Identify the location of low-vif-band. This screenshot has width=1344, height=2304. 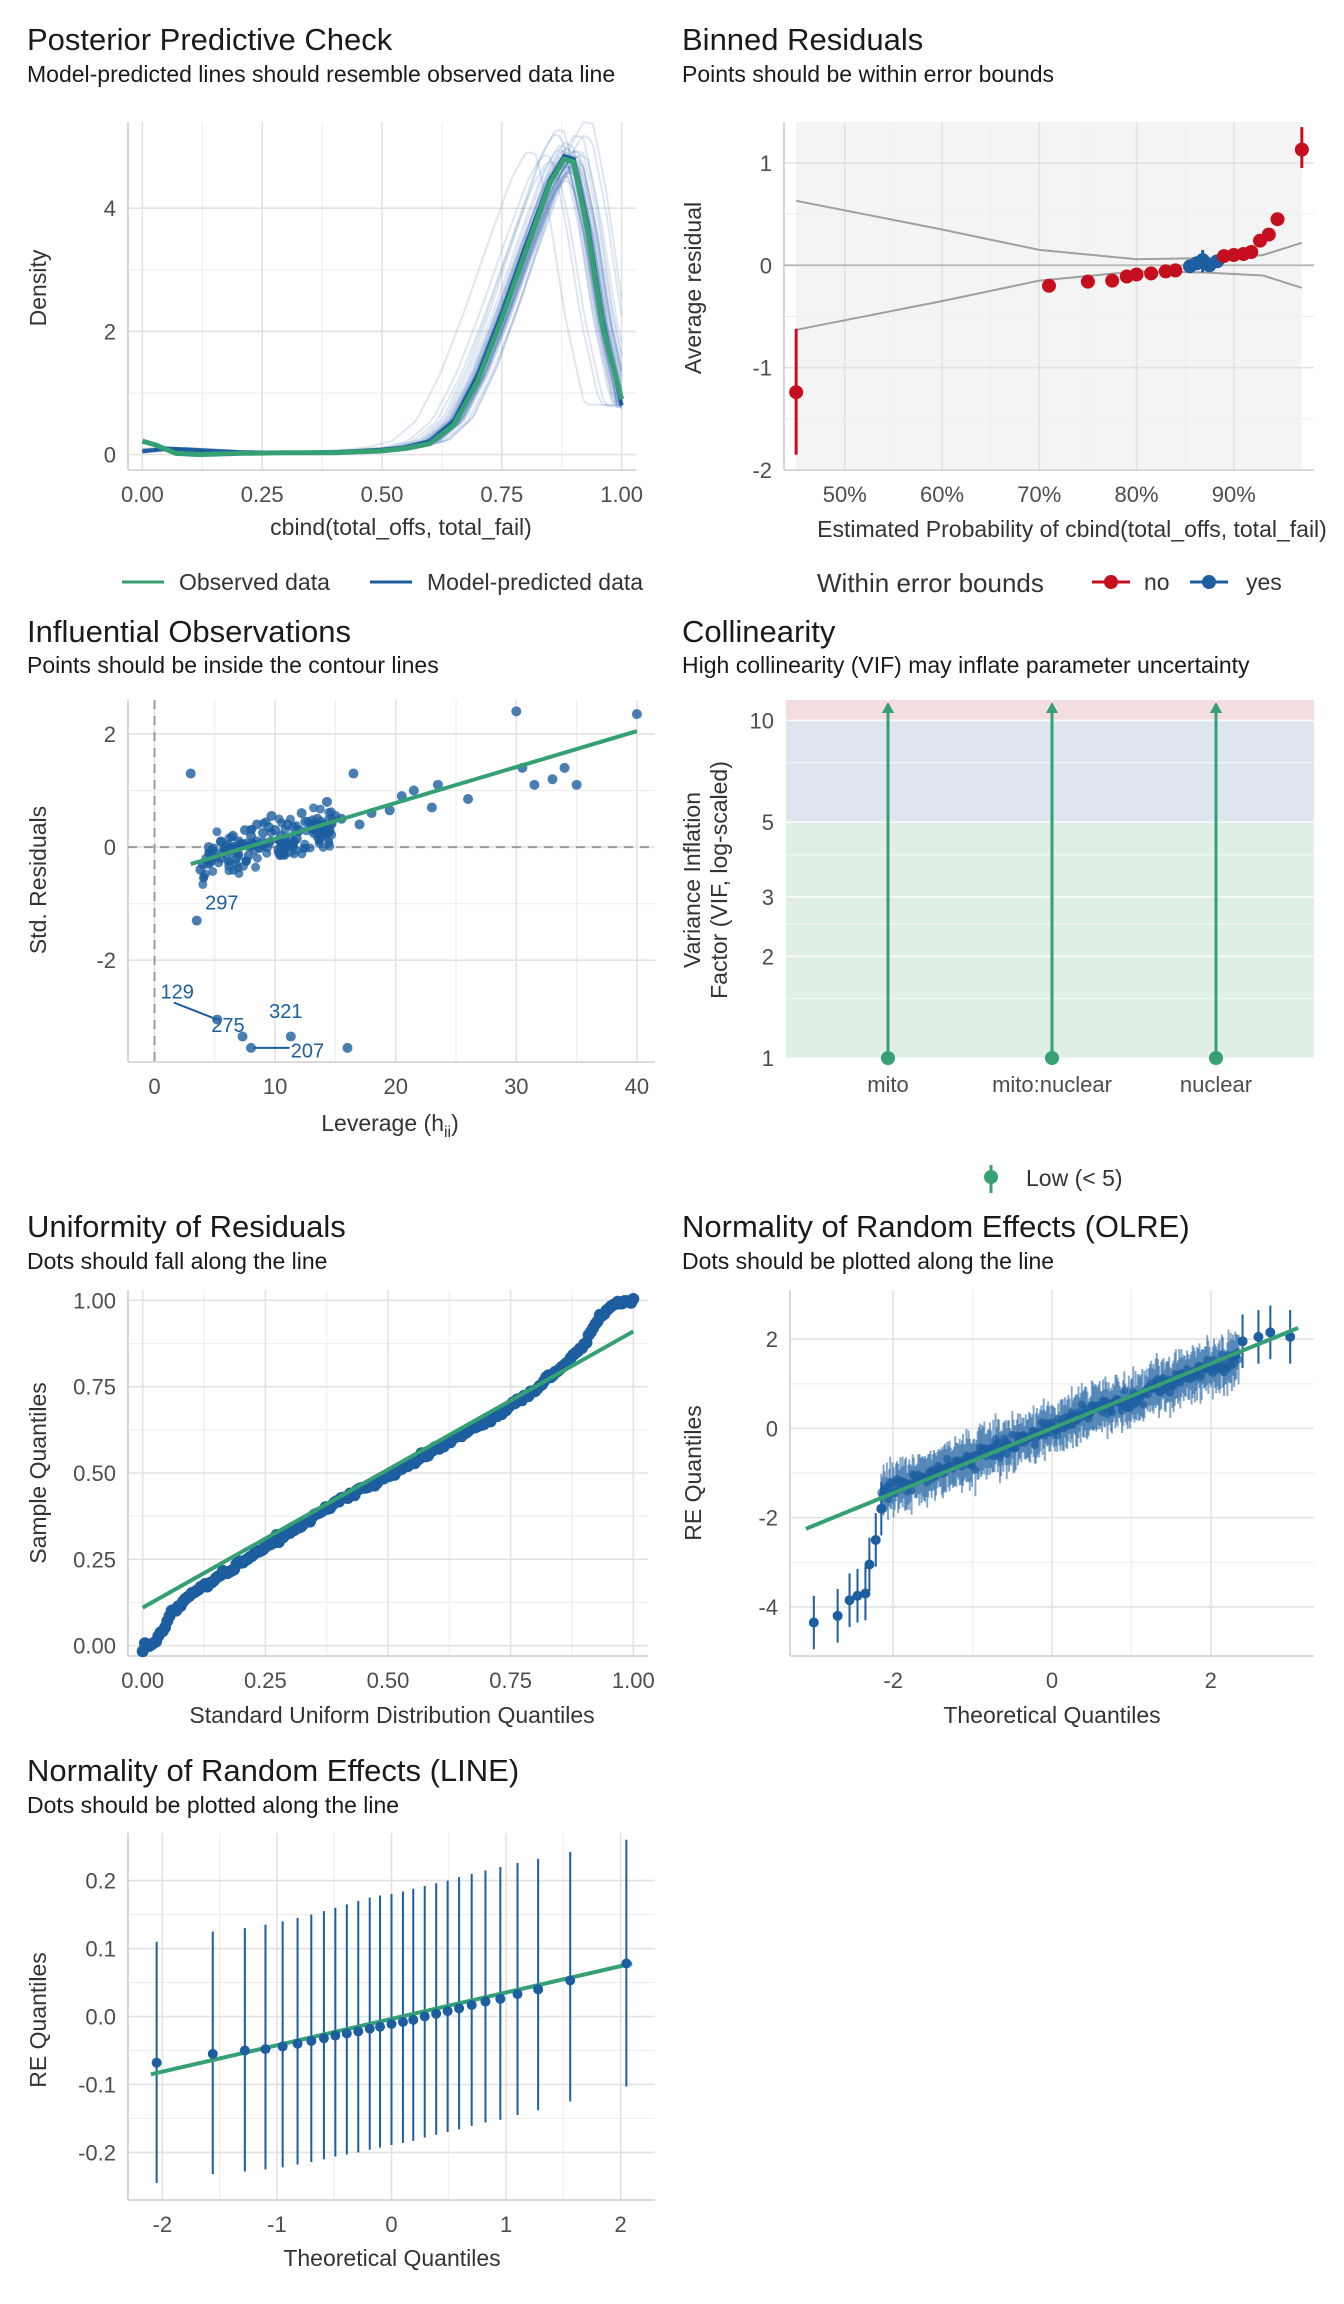
(1050, 940).